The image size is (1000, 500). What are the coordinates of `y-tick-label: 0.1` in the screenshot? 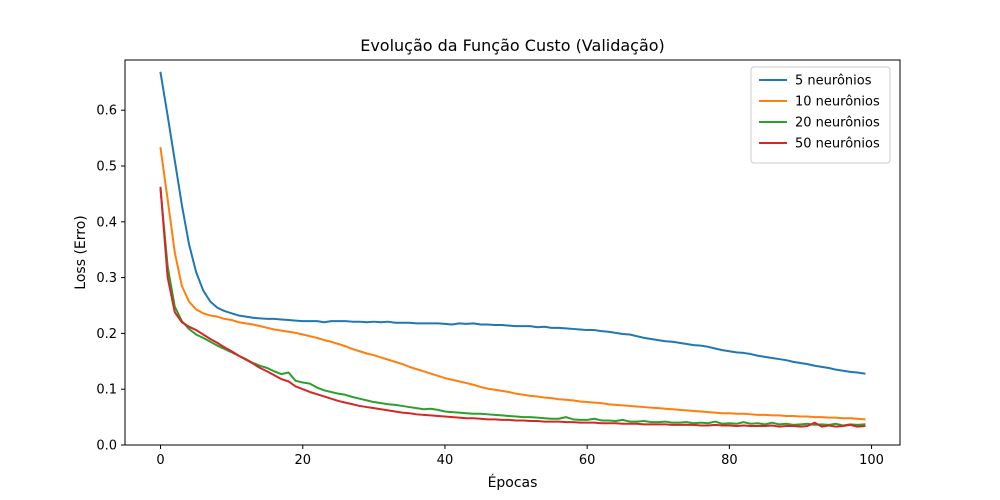 It's located at (106, 390).